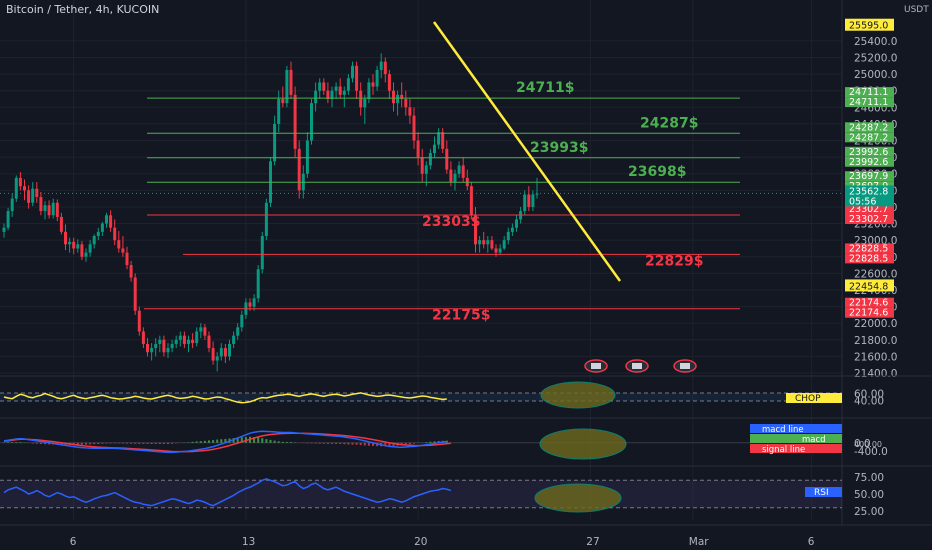 This screenshot has width=932, height=550. Describe the element at coordinates (916, 10) in the screenshot. I see `quote-currency-label: USDT` at that location.